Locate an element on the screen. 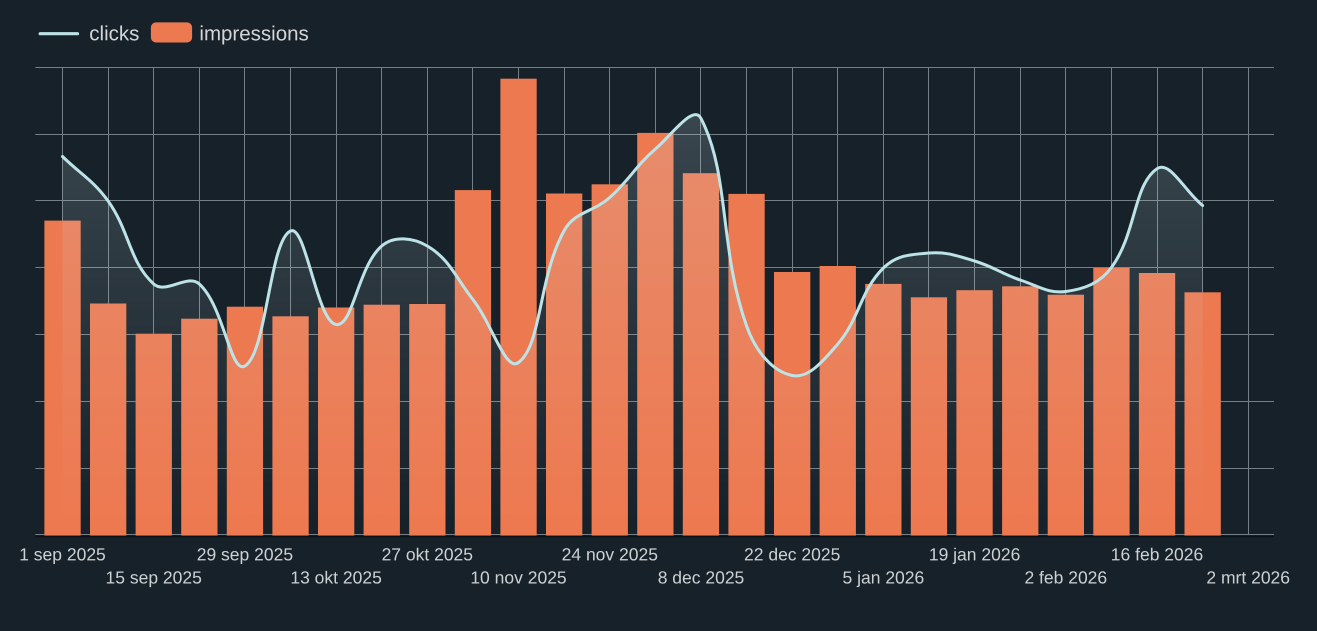 This screenshot has width=1317, height=631. svg-text: 1 sep 2025 is located at coordinates (62, 554).